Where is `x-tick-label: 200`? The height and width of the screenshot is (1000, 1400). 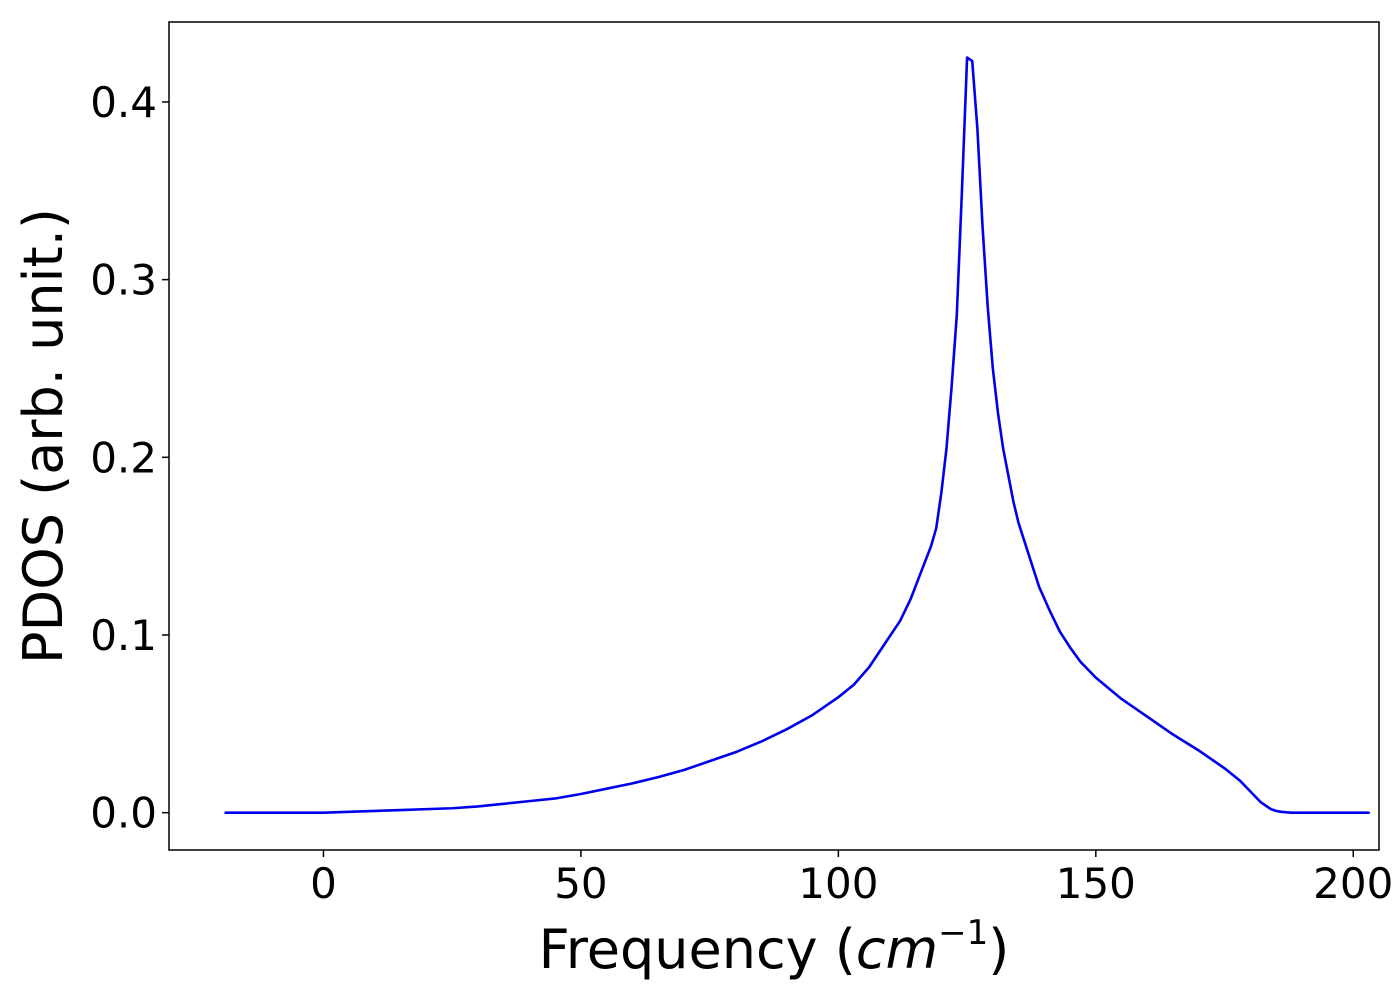
x-tick-label: 200 is located at coordinates (1353, 883).